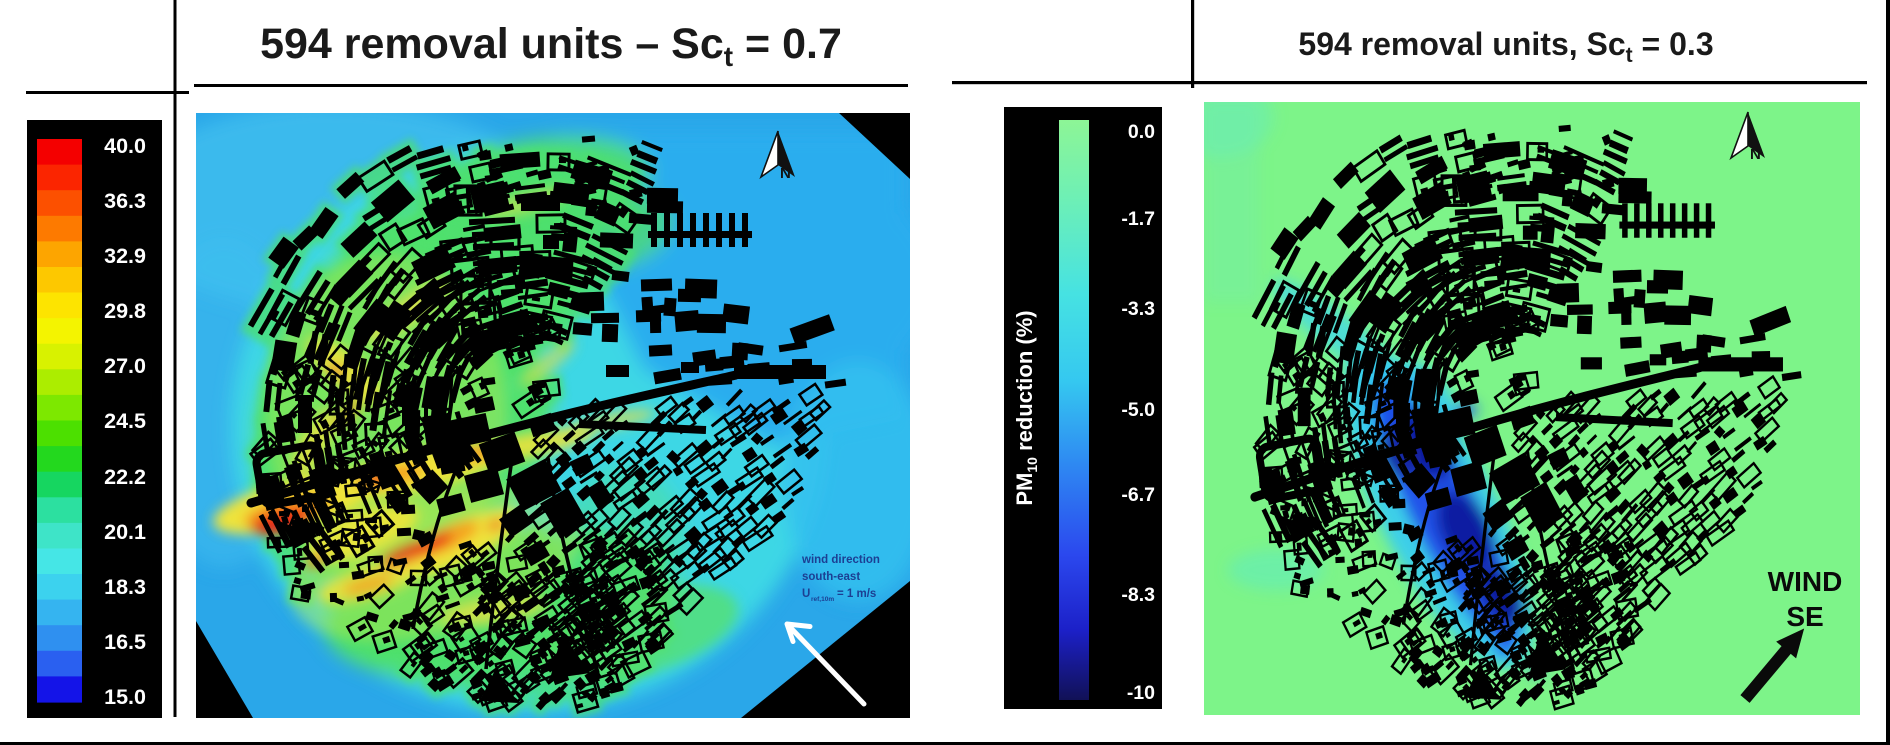 The width and height of the screenshot is (1890, 745). Describe the element at coordinates (1138, 309) in the screenshot. I see `svg-text: -3.3` at that location.